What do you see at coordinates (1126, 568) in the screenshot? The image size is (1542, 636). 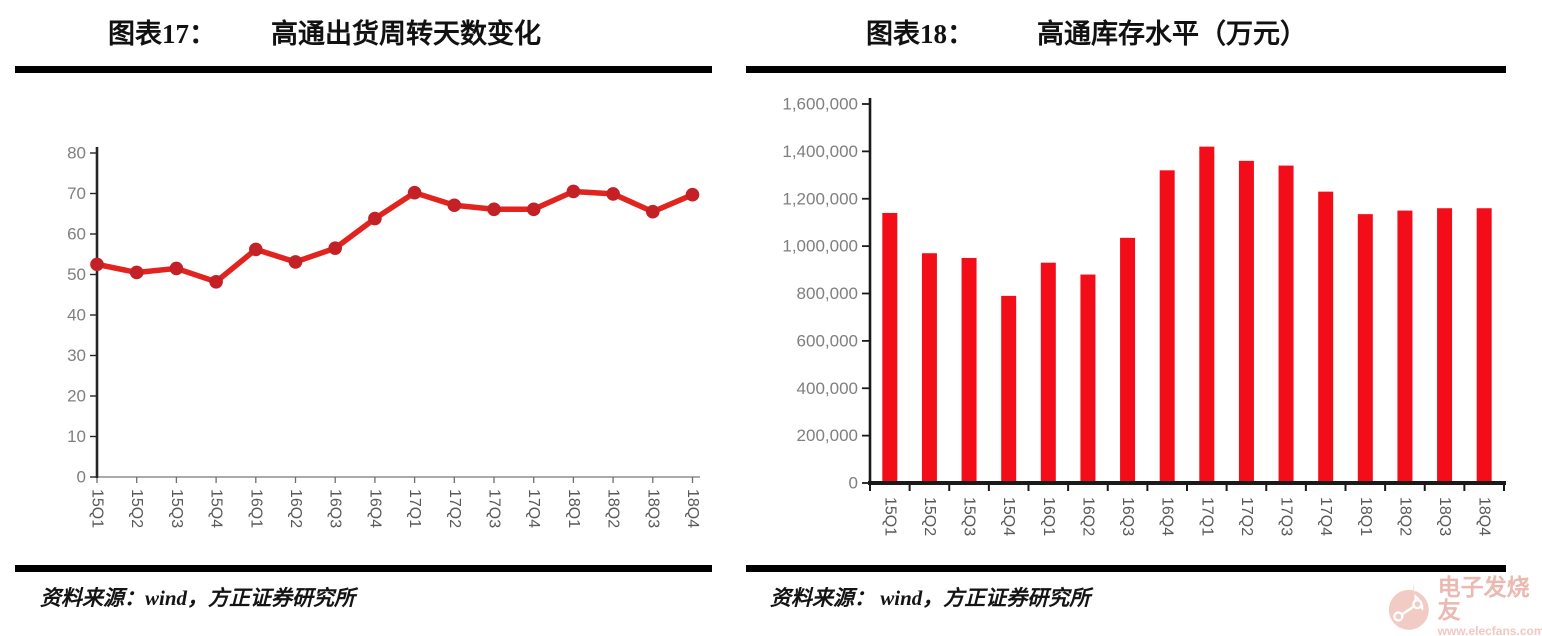 I see `figure-18-bottom-rule` at bounding box center [1126, 568].